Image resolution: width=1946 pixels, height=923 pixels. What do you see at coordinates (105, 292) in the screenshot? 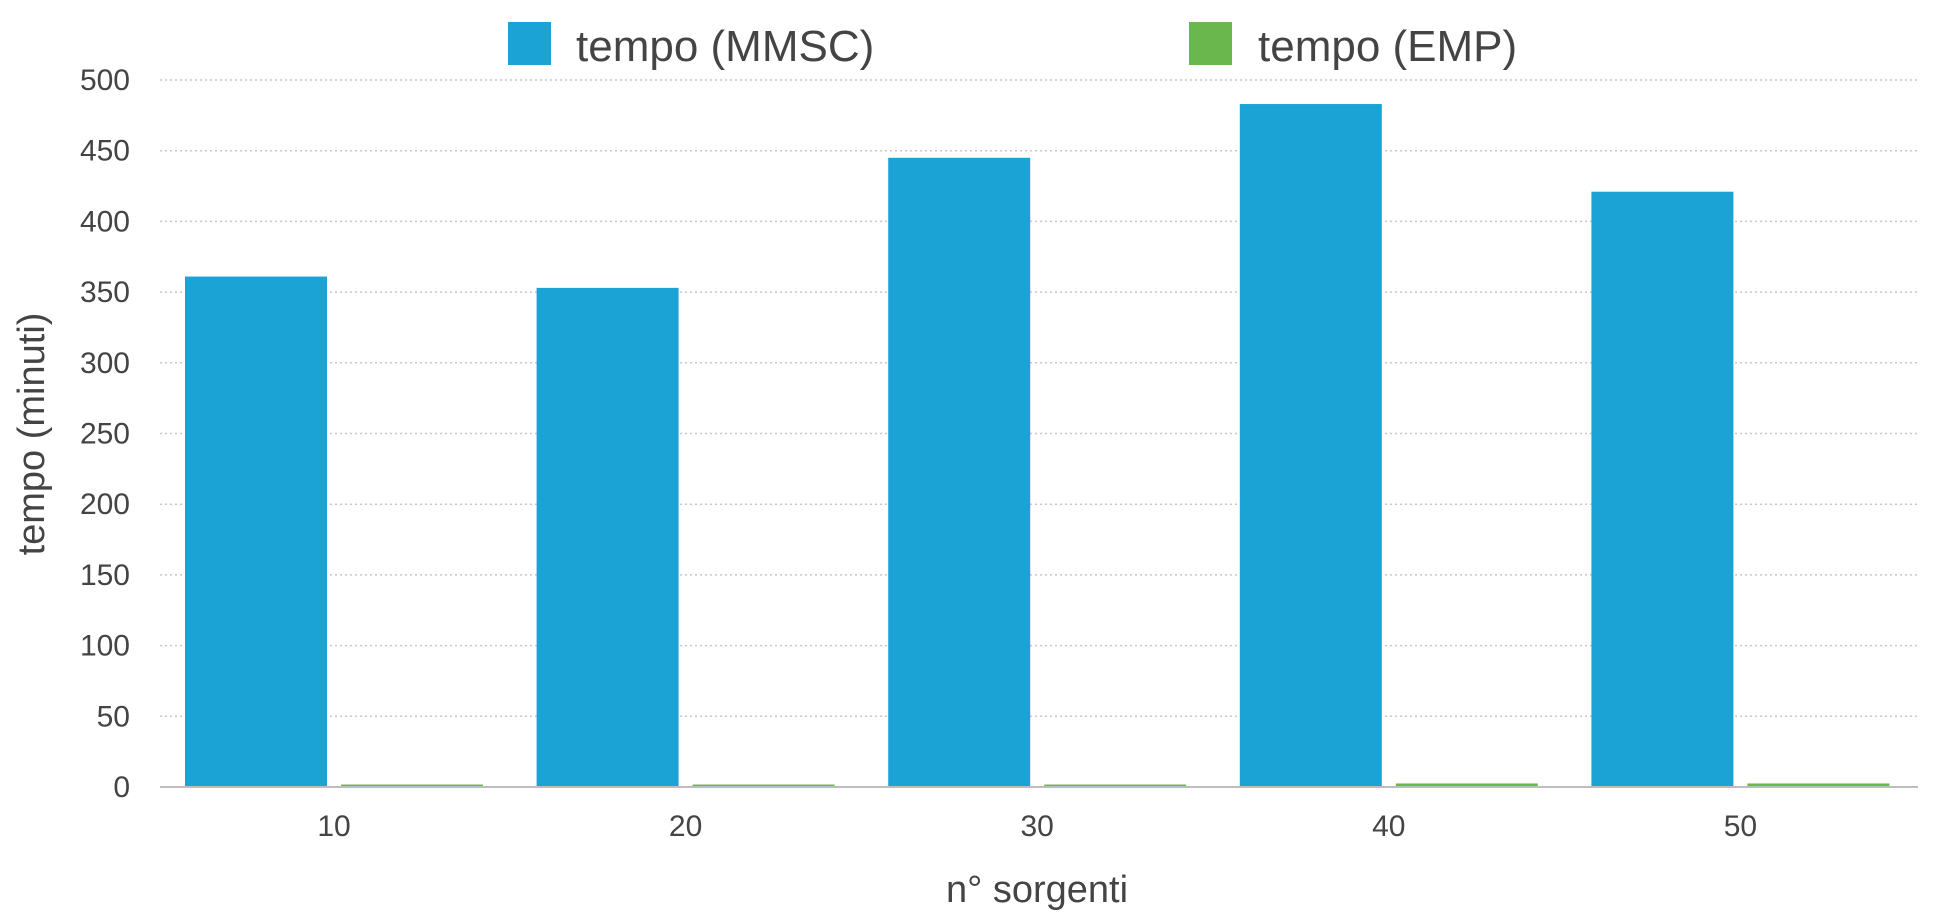
I see `y-tick-label: 350` at bounding box center [105, 292].